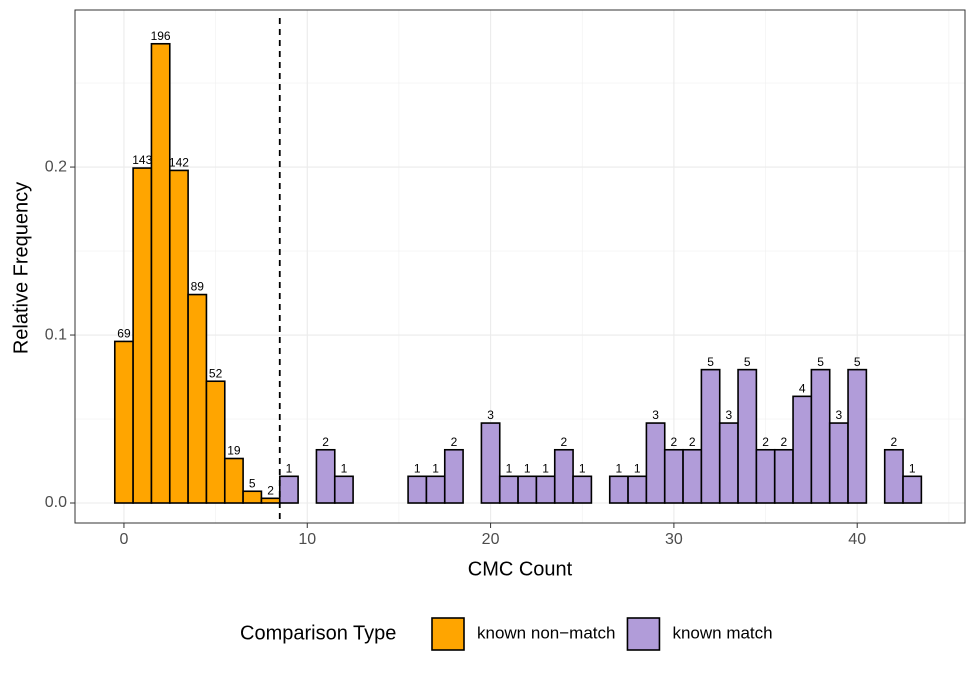 This screenshot has height=675, width=975. What do you see at coordinates (21, 268) in the screenshot?
I see `y-axis-label: Relative Frequency` at bounding box center [21, 268].